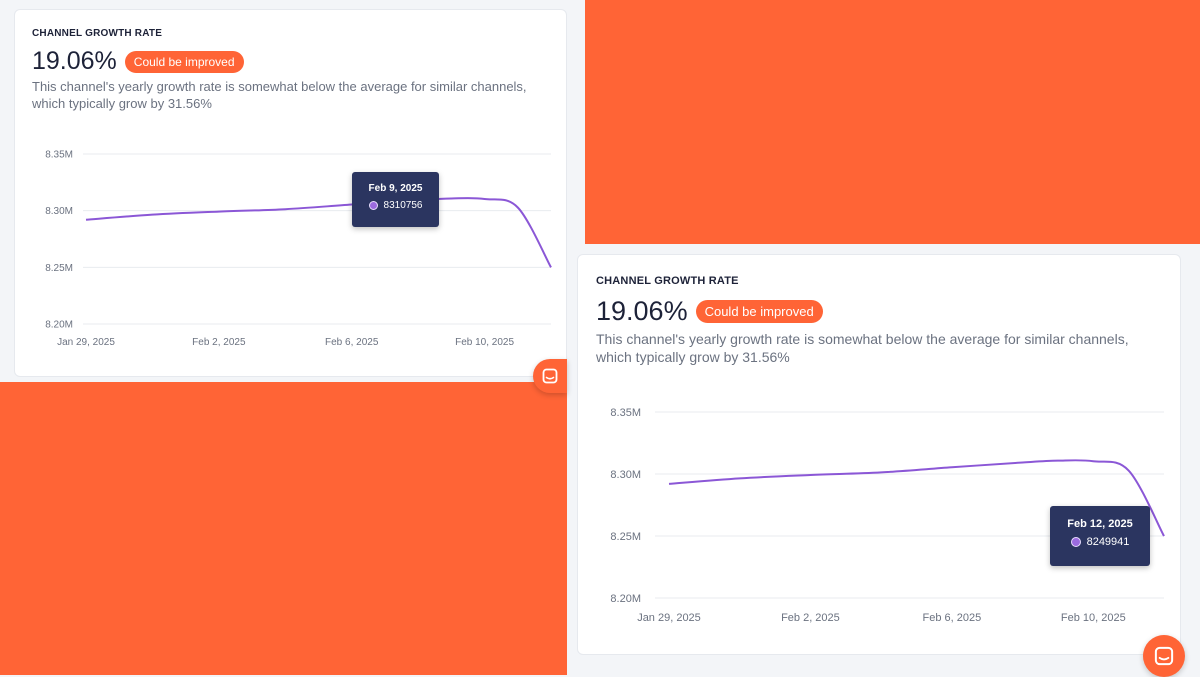  I want to click on tooltip-value-row: 8249941, so click(1100, 542).